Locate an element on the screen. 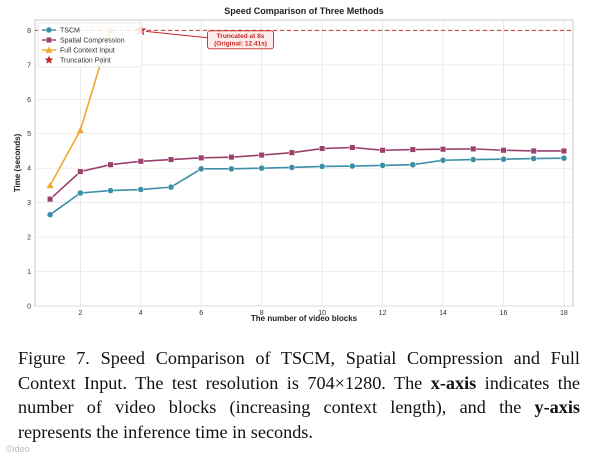  y-tick-label: 4 is located at coordinates (29, 169).